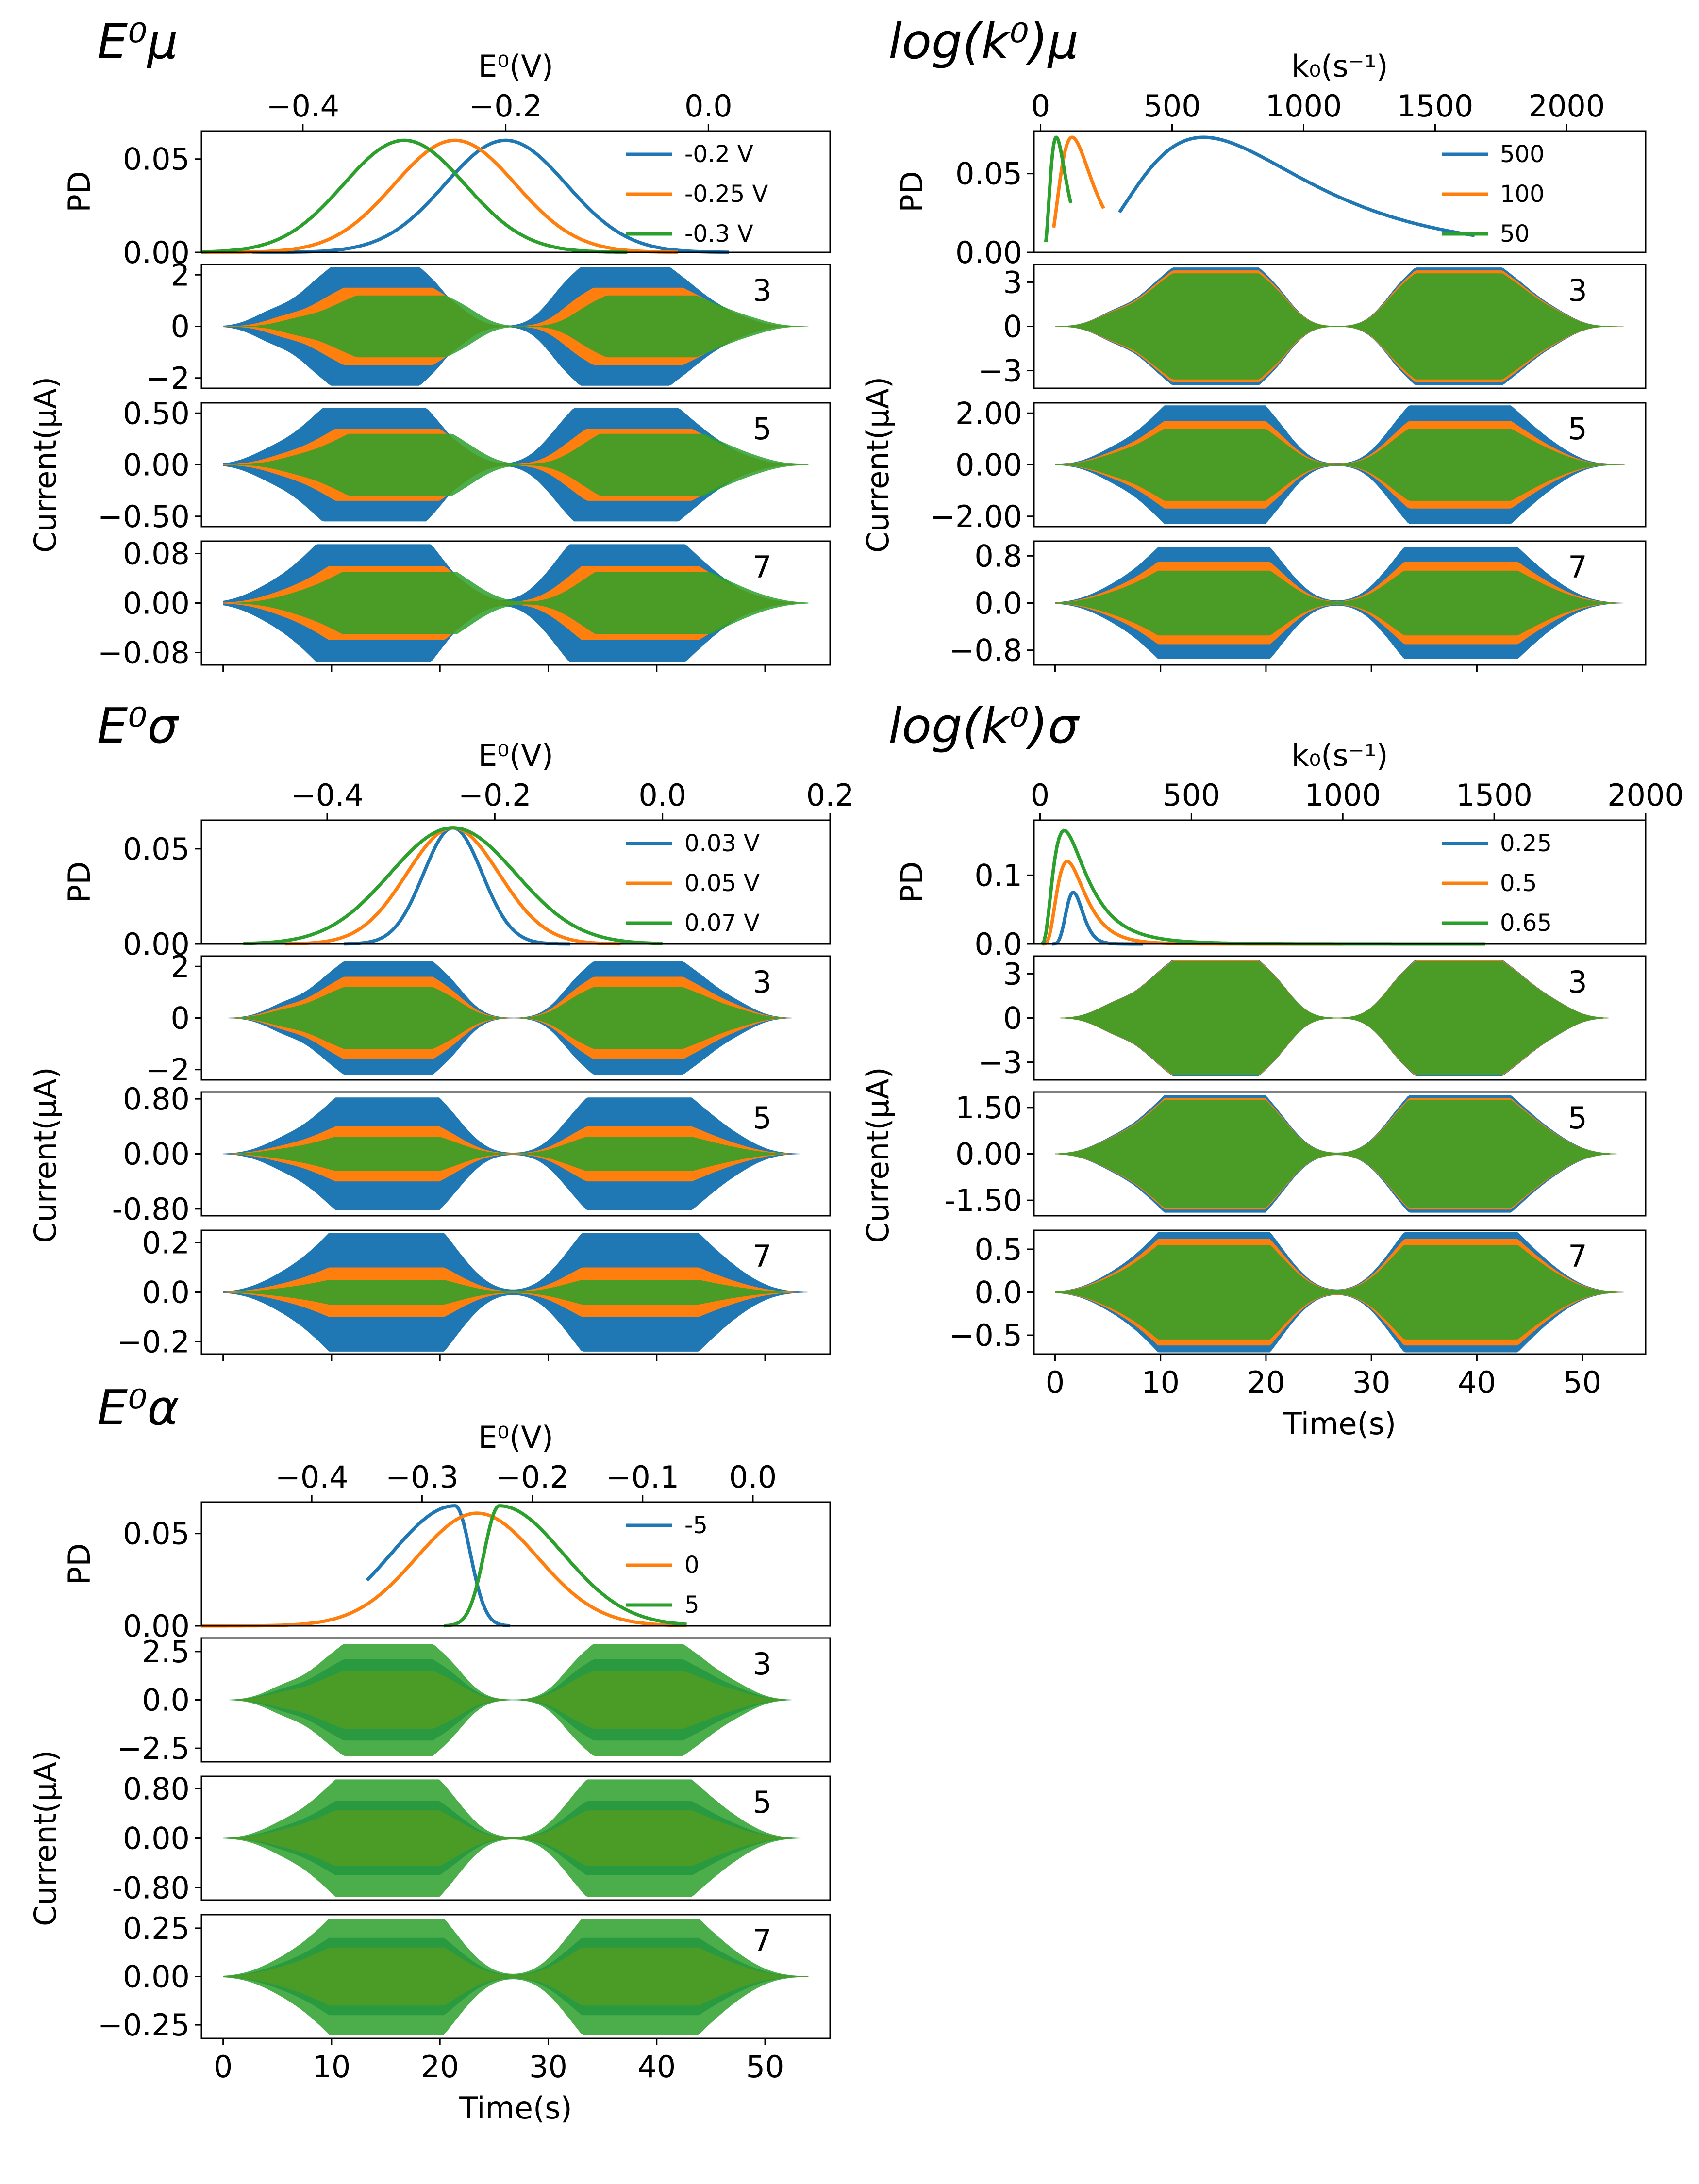 Image resolution: width=1699 pixels, height=2184 pixels. I want to click on legend-label: 0.07 V, so click(722, 923).